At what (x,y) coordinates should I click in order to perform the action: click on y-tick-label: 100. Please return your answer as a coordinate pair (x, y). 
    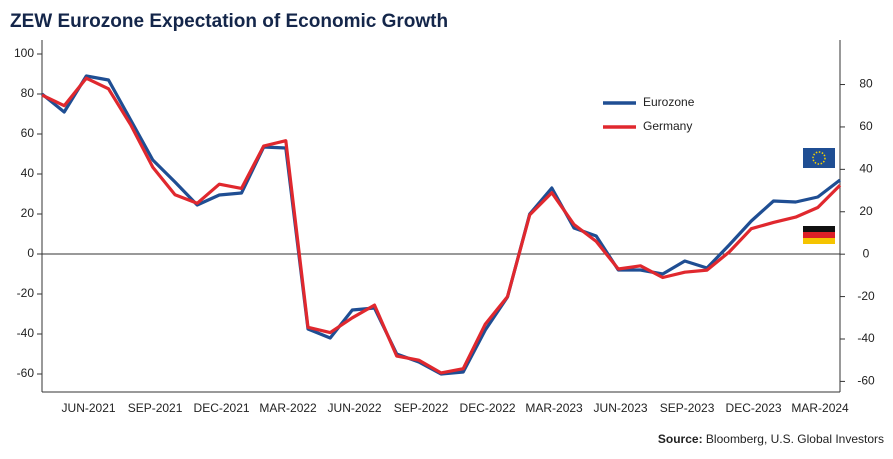
    Looking at the image, I should click on (24, 53).